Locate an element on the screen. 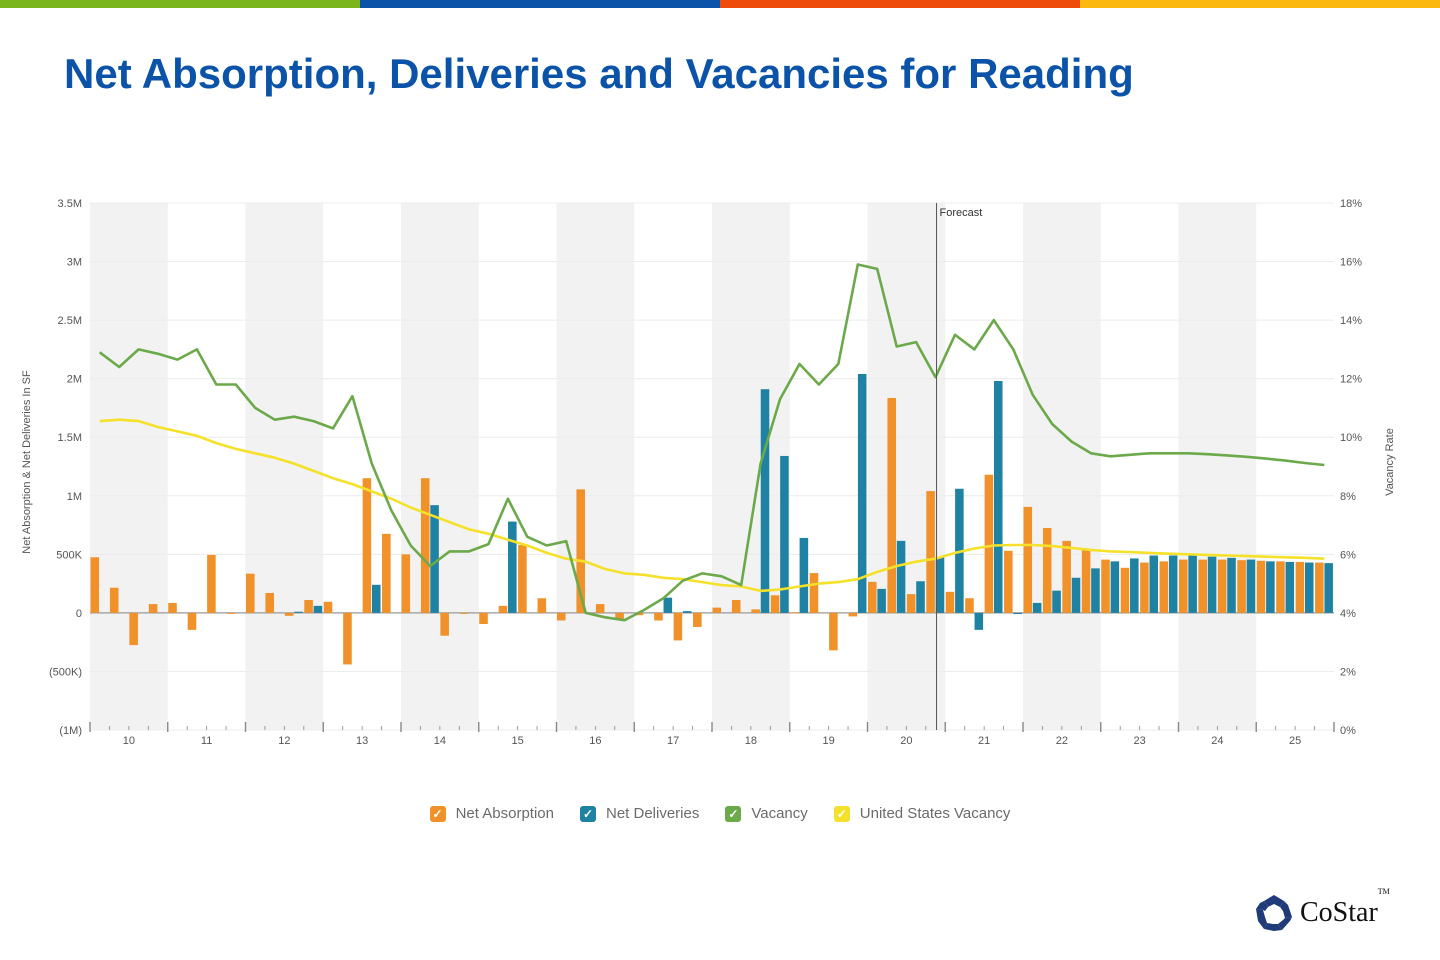 This screenshot has width=1440, height=960. left-axis-ticks: 3.5M 3M 2.5M 2M 1.5M 1M 500K 0 (500K) (1M) is located at coordinates (66, 467).